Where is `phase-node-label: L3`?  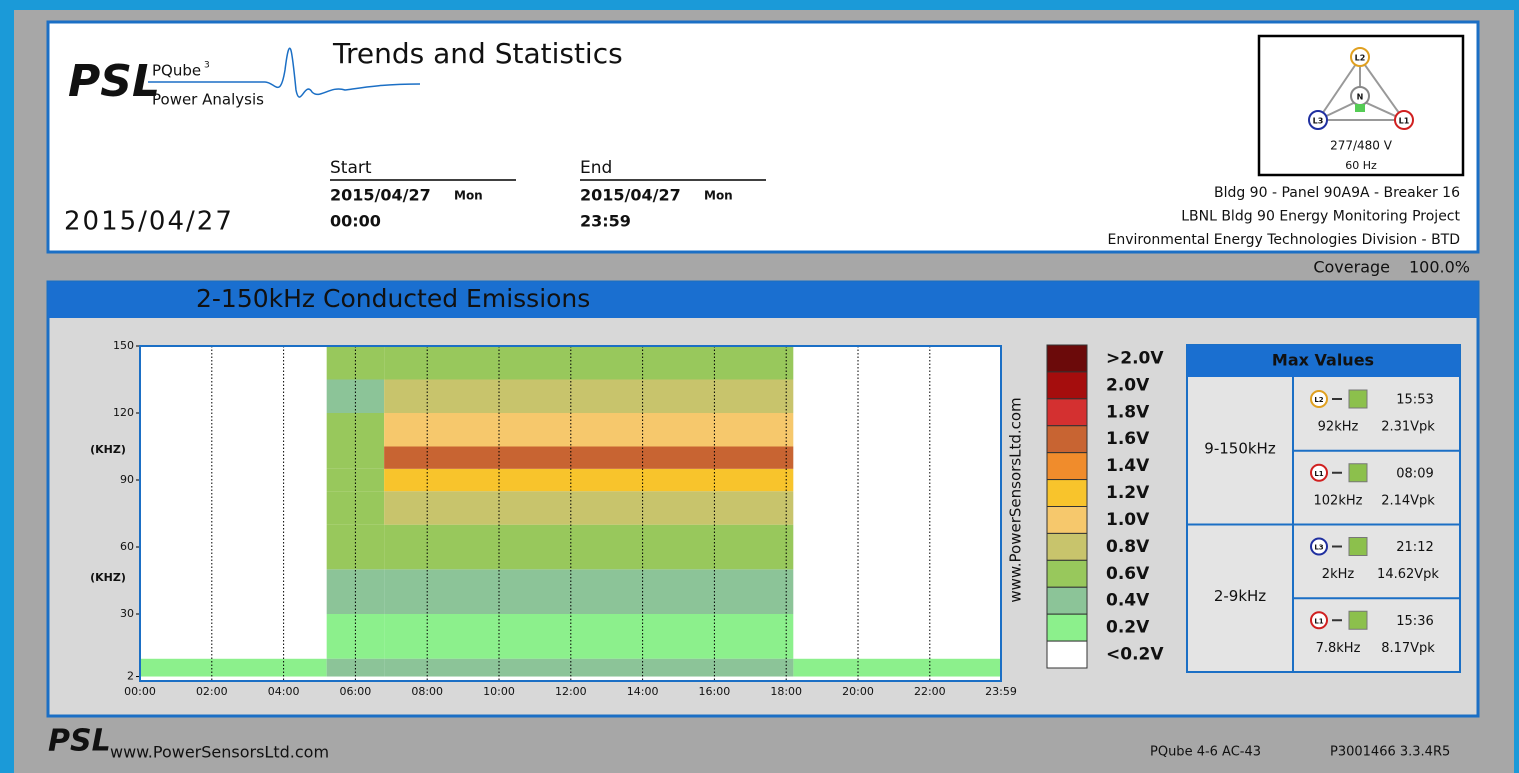 phase-node-label: L3 is located at coordinates (1318, 121).